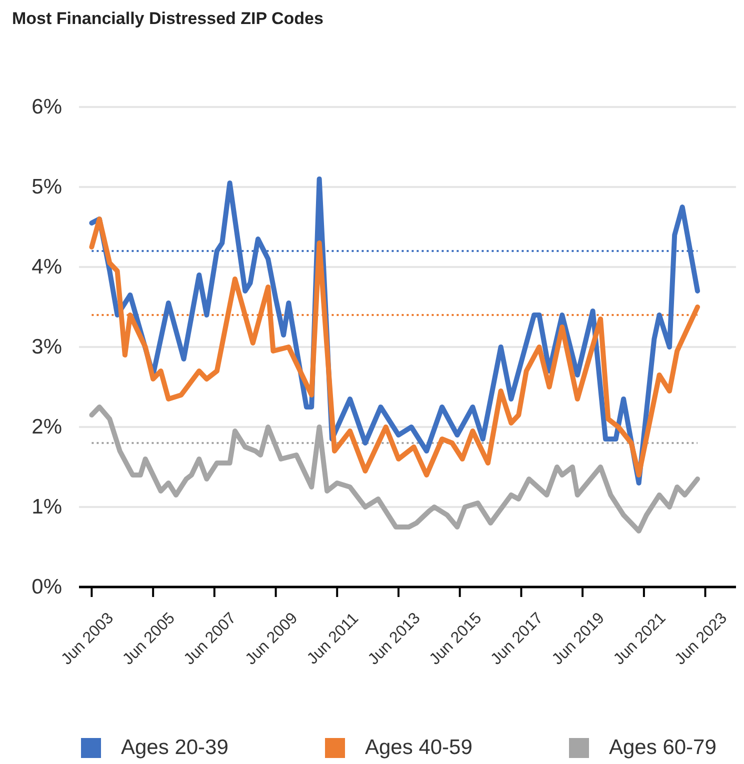 This screenshot has height=764, width=744. Describe the element at coordinates (47, 427) in the screenshot. I see `y-tick-label: 2%` at that location.